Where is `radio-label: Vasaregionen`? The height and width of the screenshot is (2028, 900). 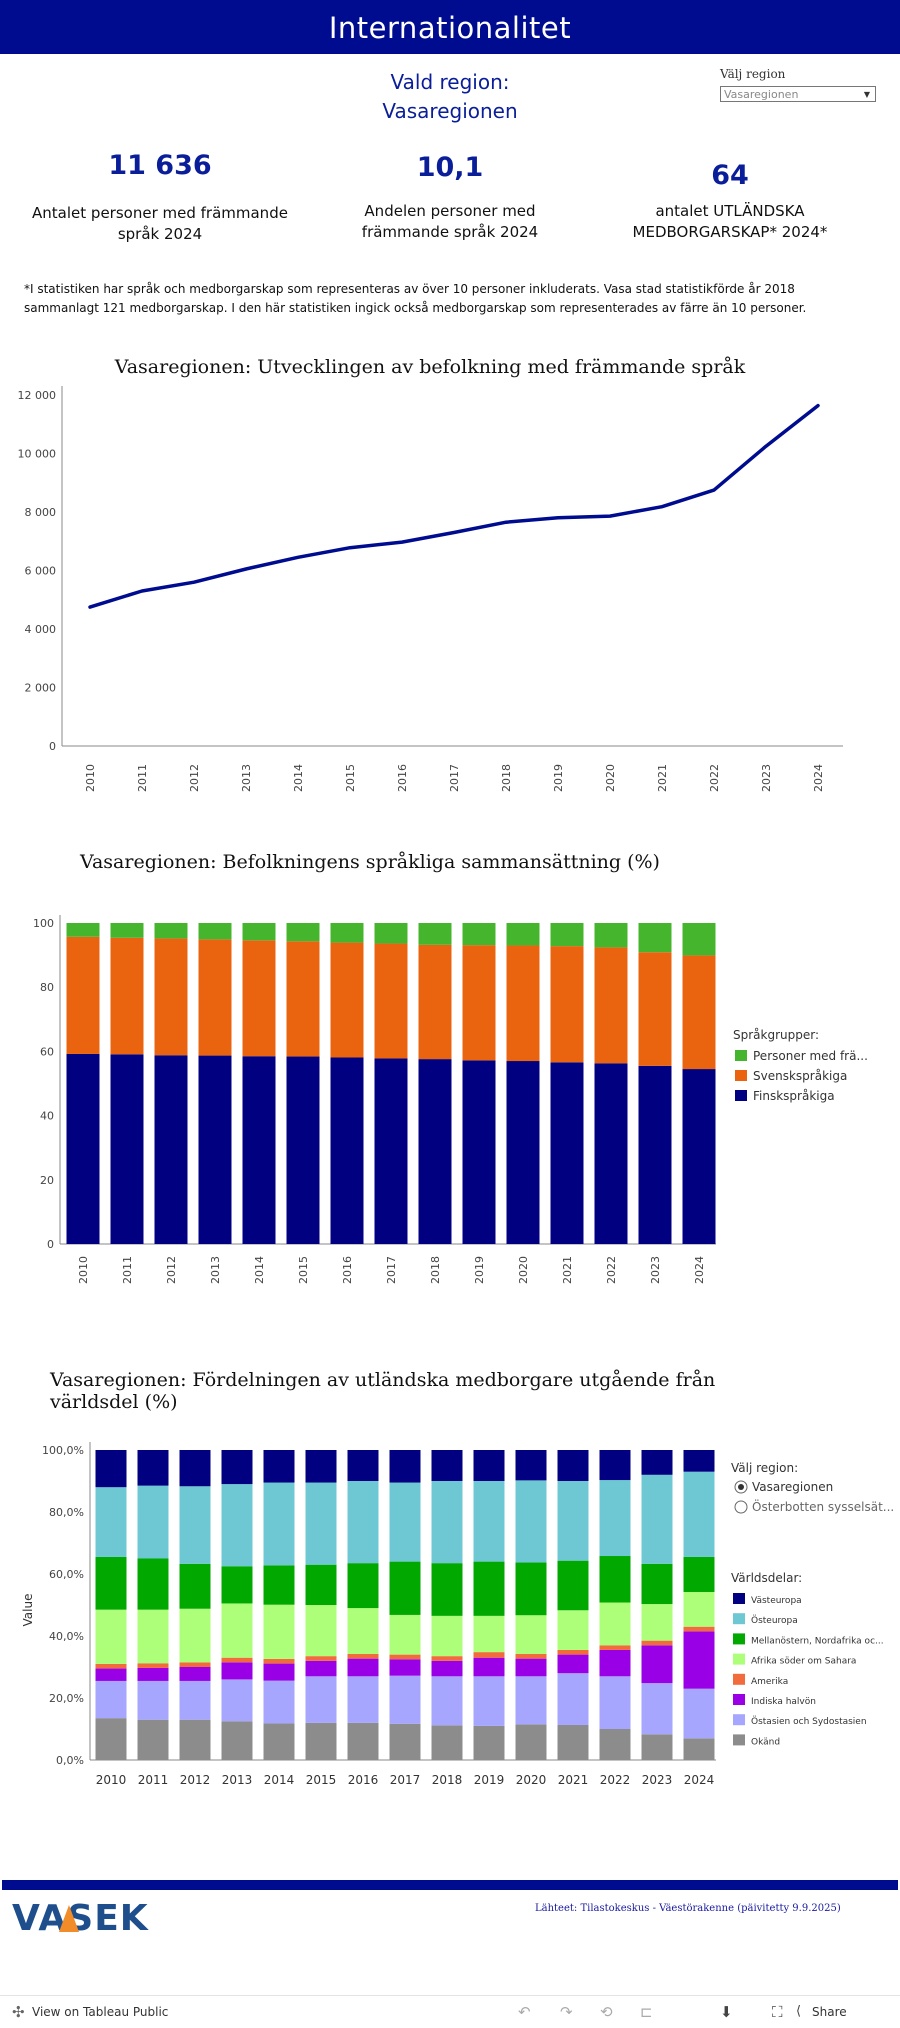
radio-label: Vasaregionen is located at coordinates (792, 1487).